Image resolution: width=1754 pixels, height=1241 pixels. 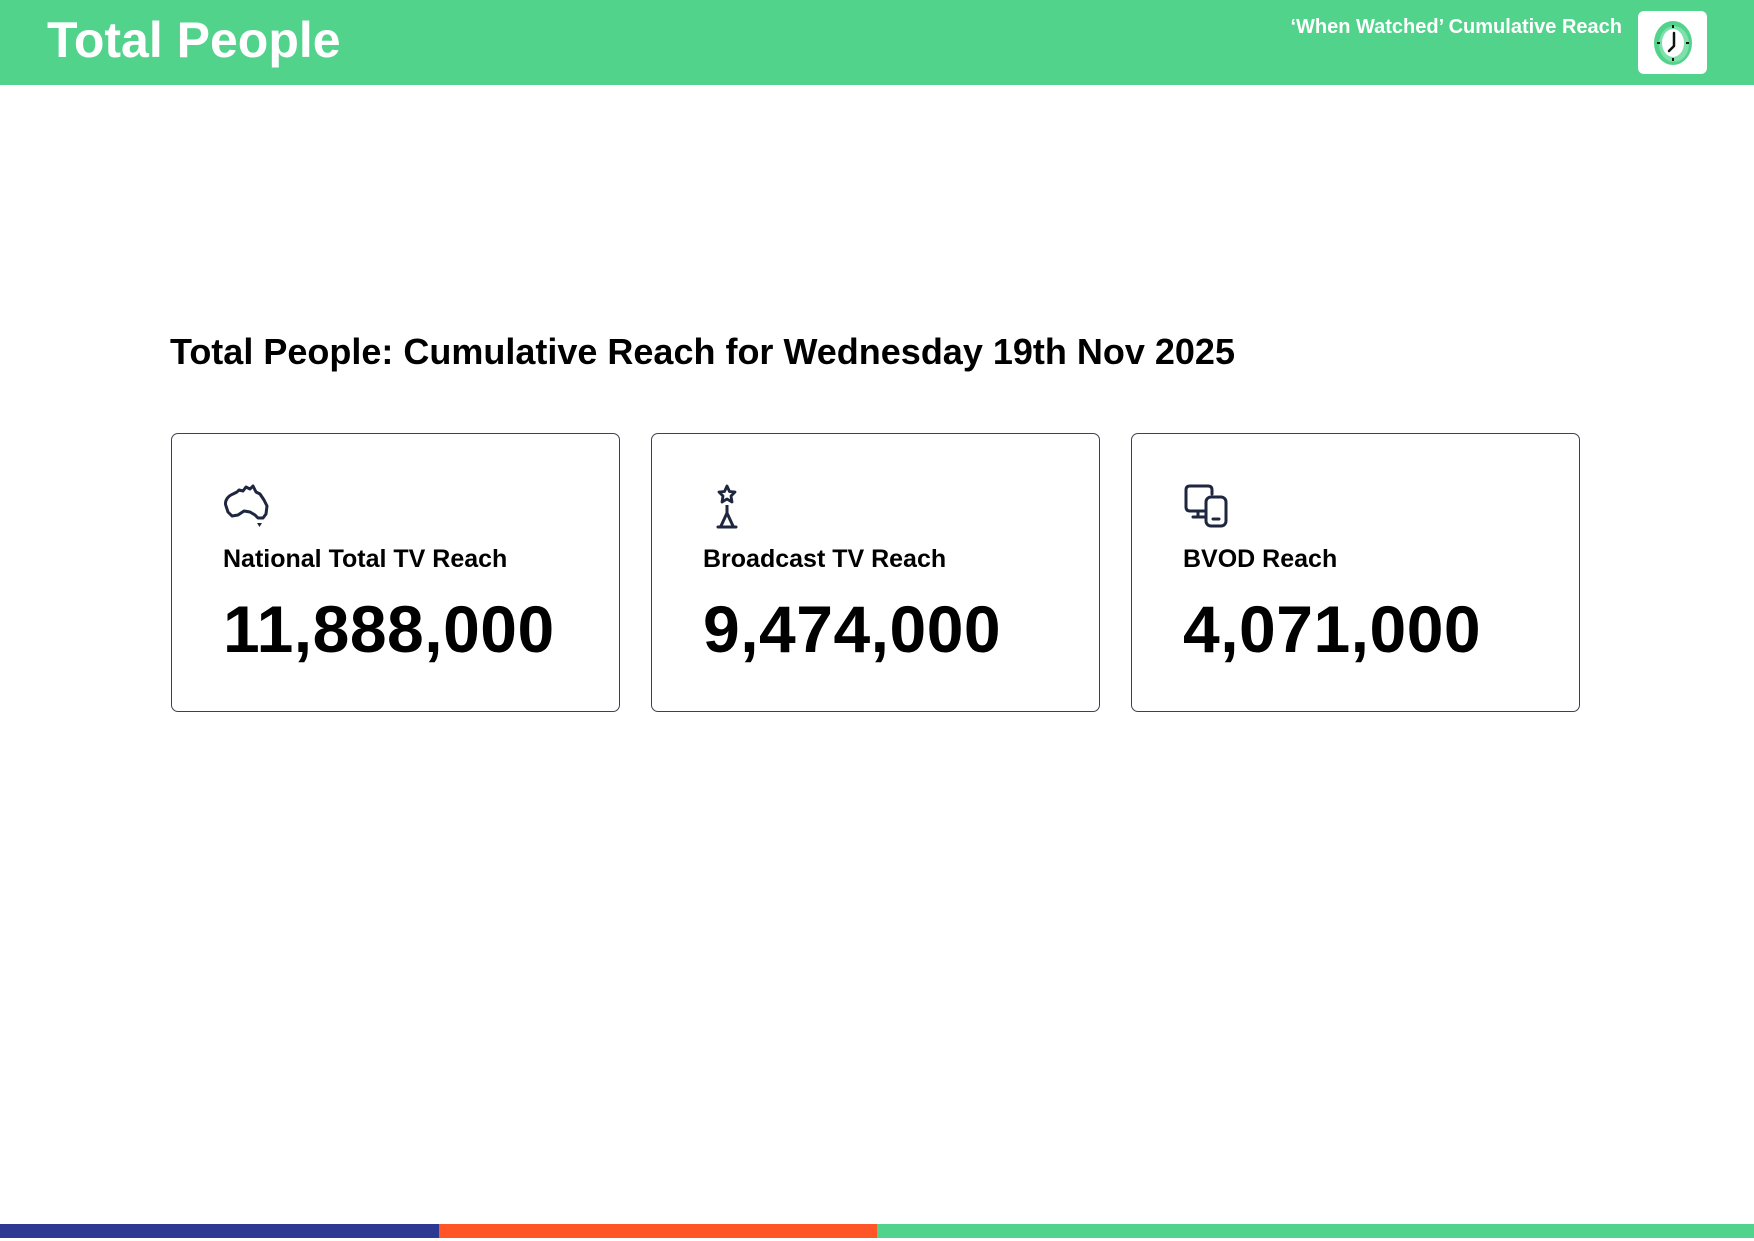 I want to click on footer-color-bar, so click(x=877, y=1231).